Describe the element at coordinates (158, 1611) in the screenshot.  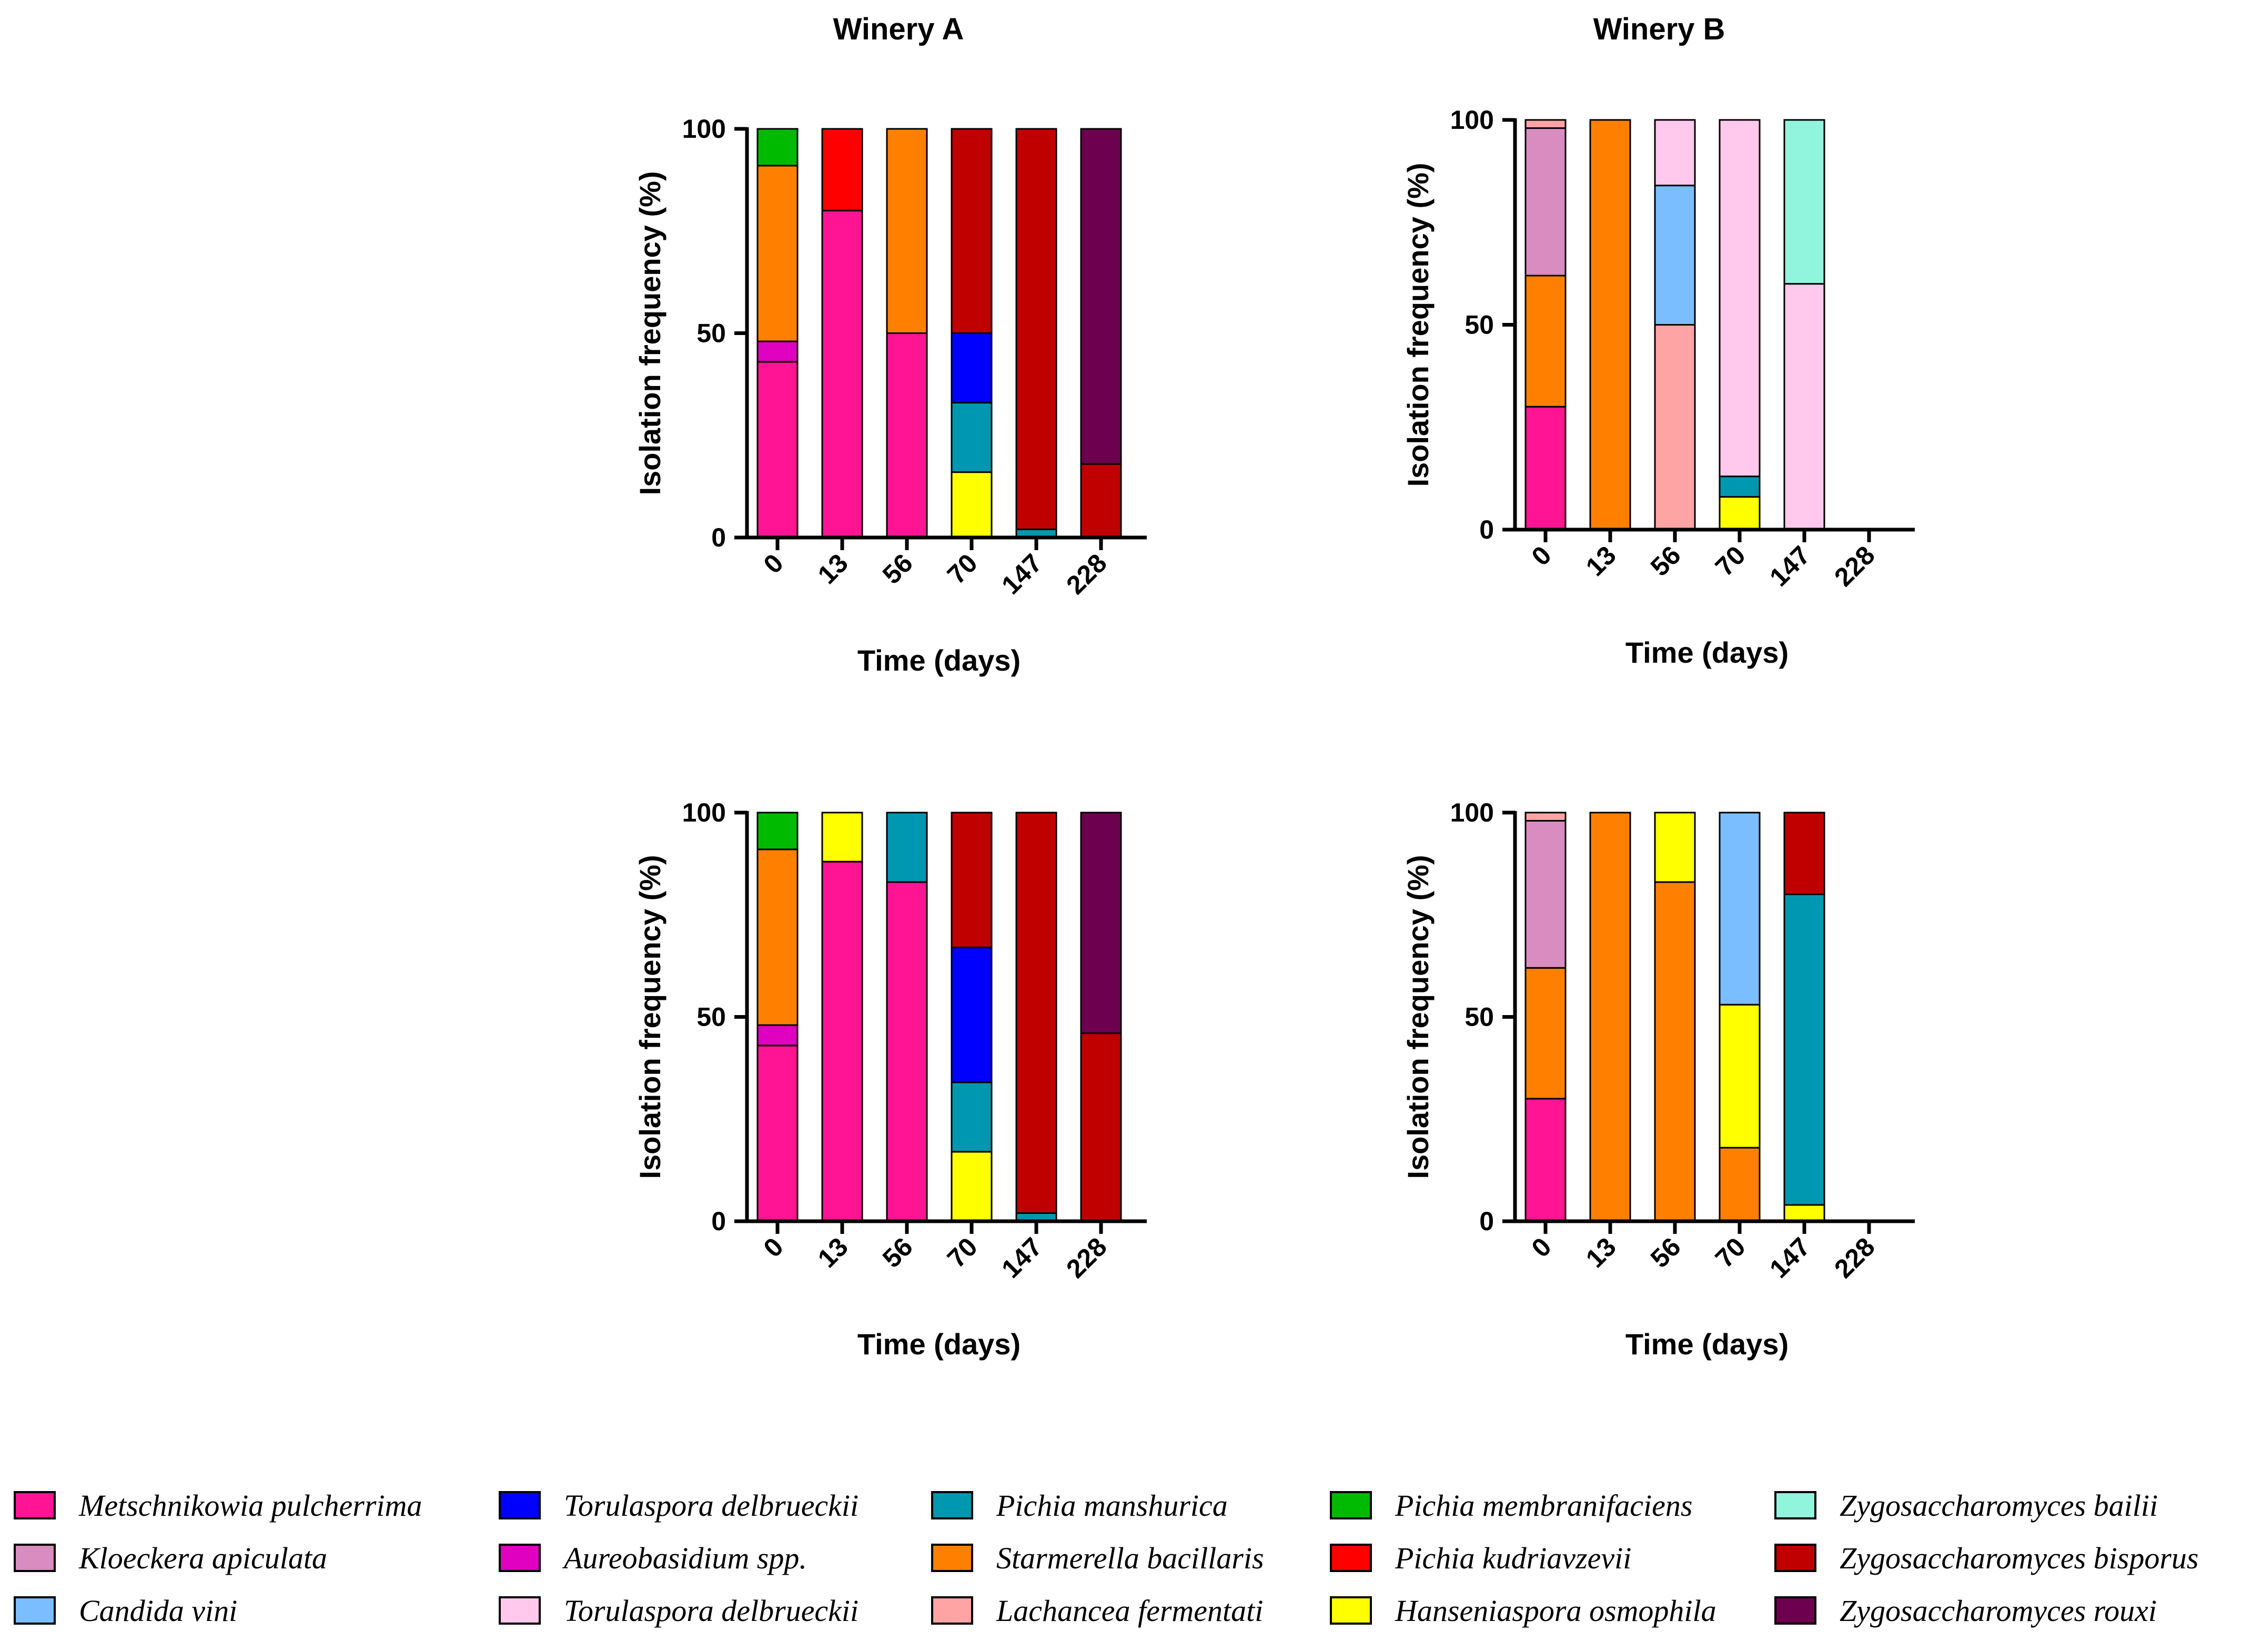
I see `legend-label: Candida vini` at that location.